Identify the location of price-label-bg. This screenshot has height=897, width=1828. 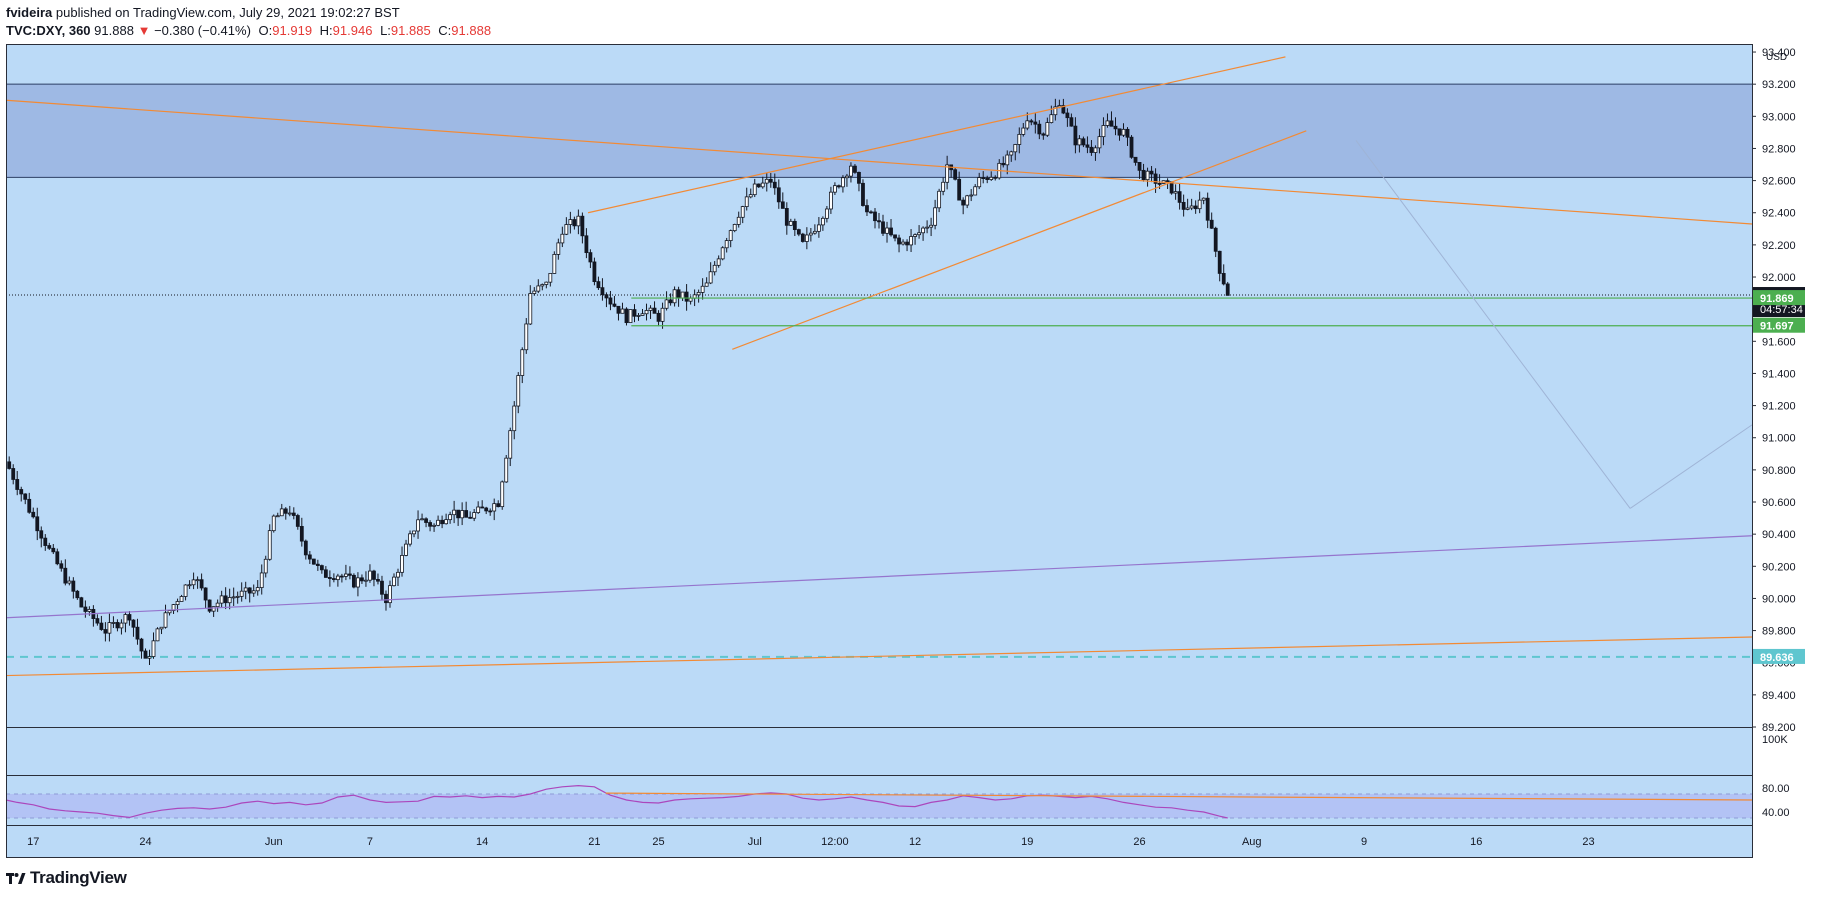
(1779, 656).